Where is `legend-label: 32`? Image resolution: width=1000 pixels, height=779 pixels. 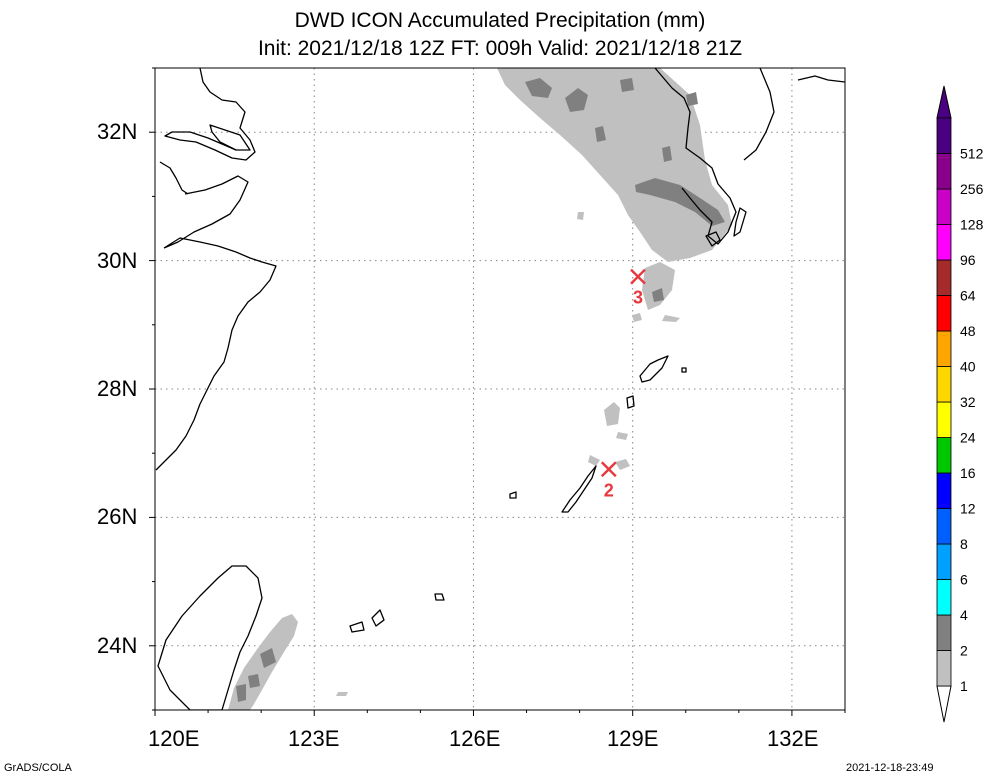 legend-label: 32 is located at coordinates (968, 402).